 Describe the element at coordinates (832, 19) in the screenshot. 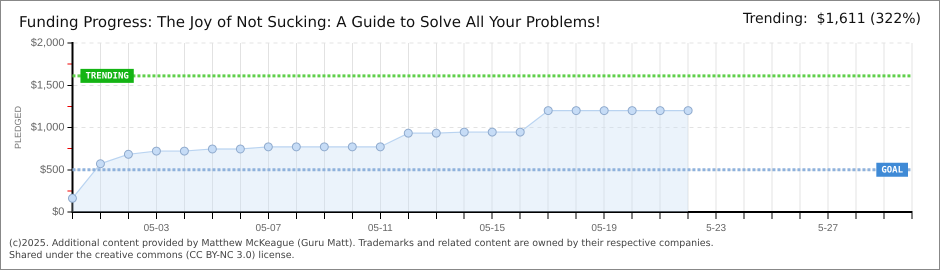

I see `chart-subtitle: Trending: $1,611 (322%)` at that location.